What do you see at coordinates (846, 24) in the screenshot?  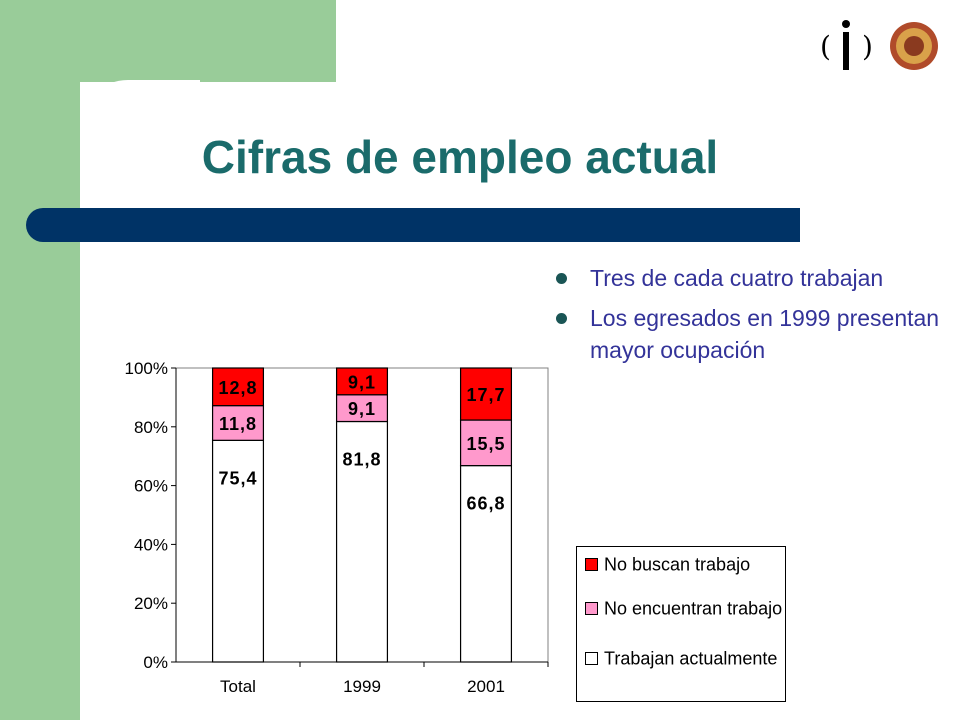 I see `logo-i-dot` at bounding box center [846, 24].